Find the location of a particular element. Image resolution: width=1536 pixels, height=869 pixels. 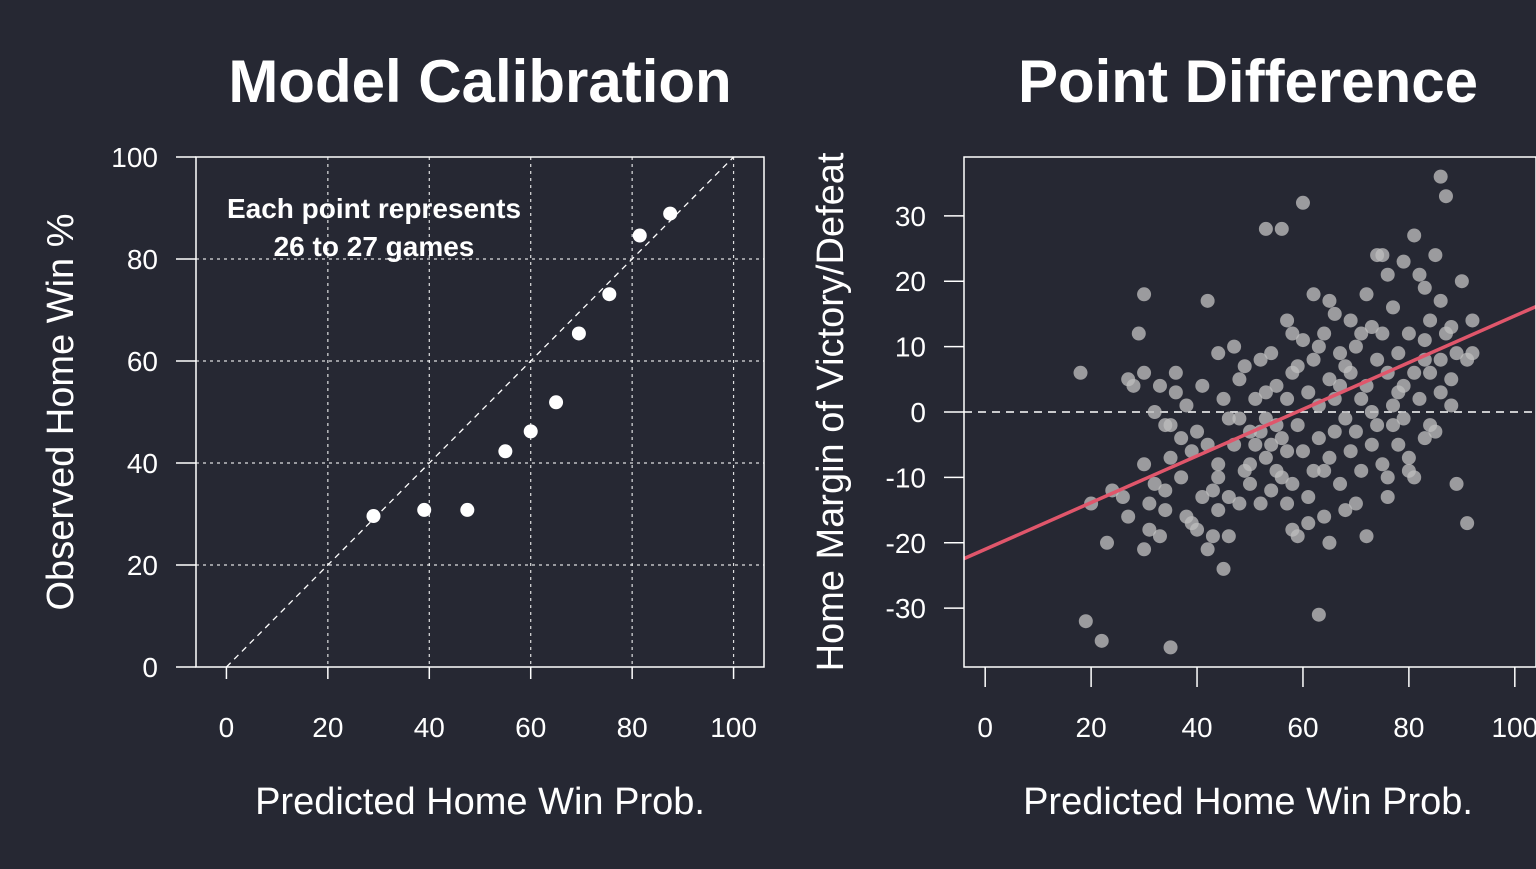

data-points is located at coordinates (1276, 412).